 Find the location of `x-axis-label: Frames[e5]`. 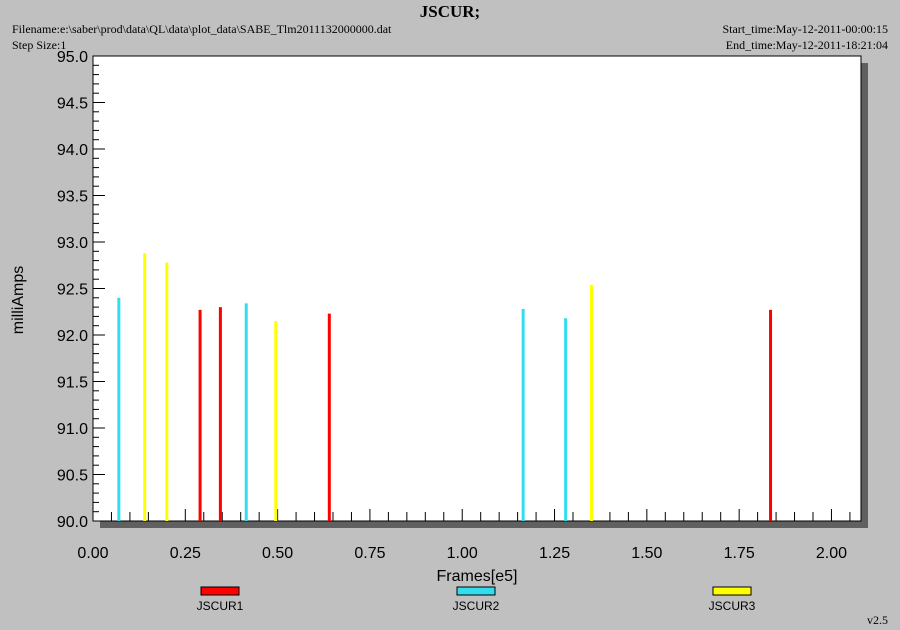

x-axis-label: Frames[e5] is located at coordinates (477, 576).